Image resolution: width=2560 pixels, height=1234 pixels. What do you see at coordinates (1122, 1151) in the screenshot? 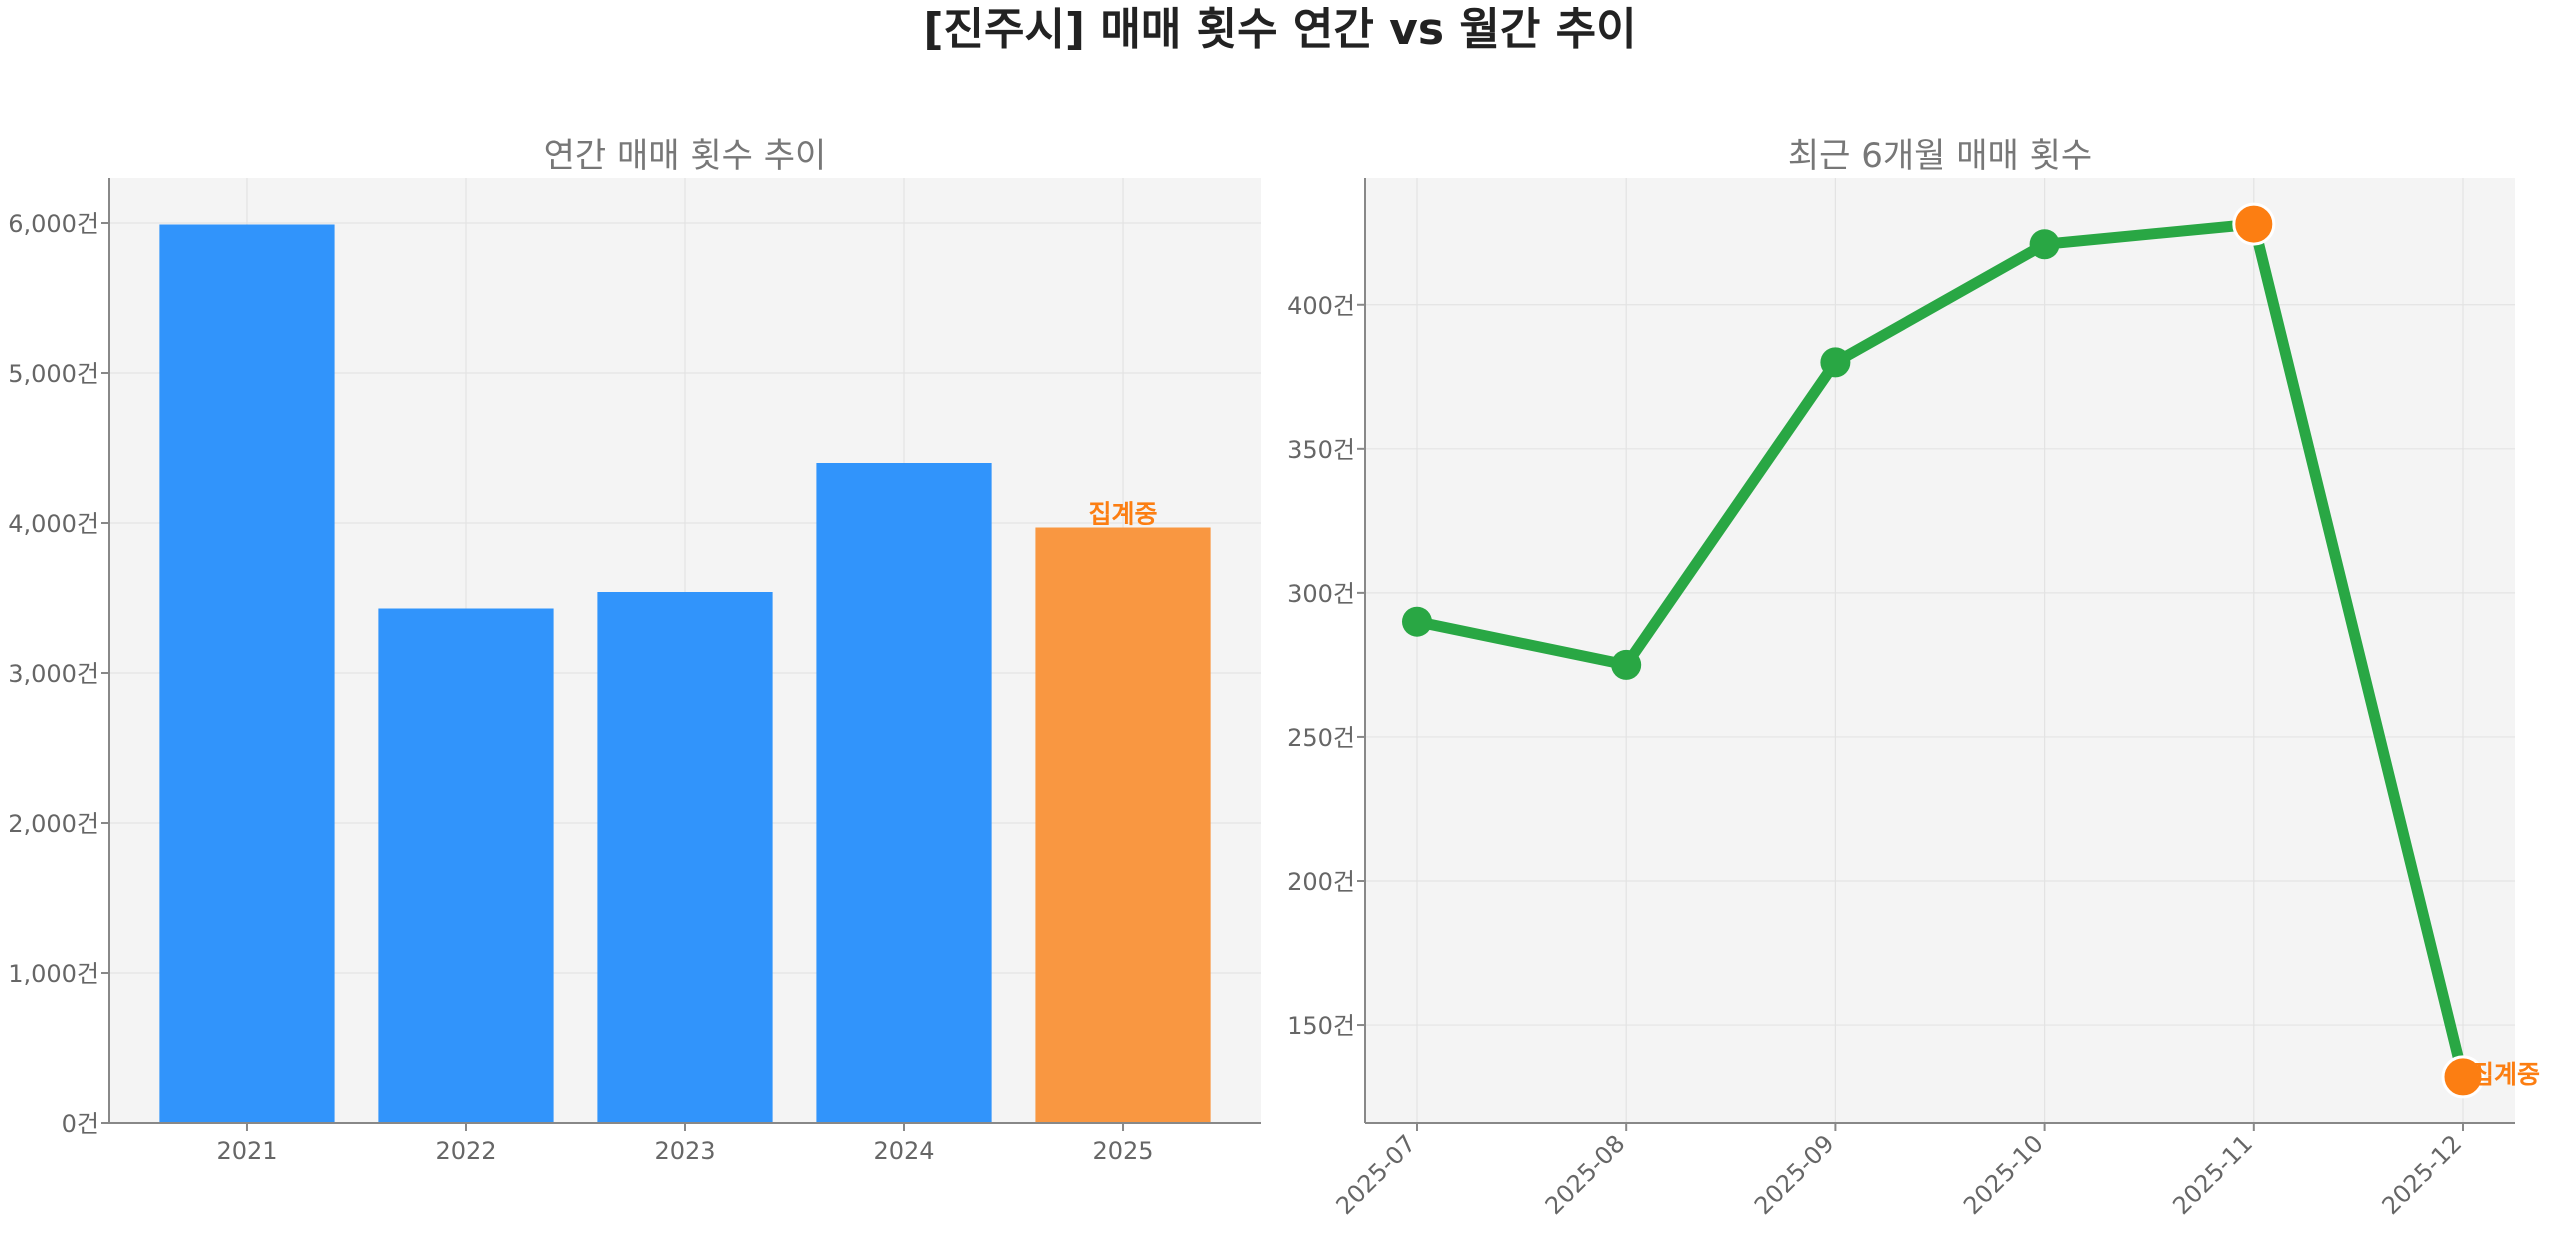
I see `bar-x-tick-label: 2025` at bounding box center [1122, 1151].